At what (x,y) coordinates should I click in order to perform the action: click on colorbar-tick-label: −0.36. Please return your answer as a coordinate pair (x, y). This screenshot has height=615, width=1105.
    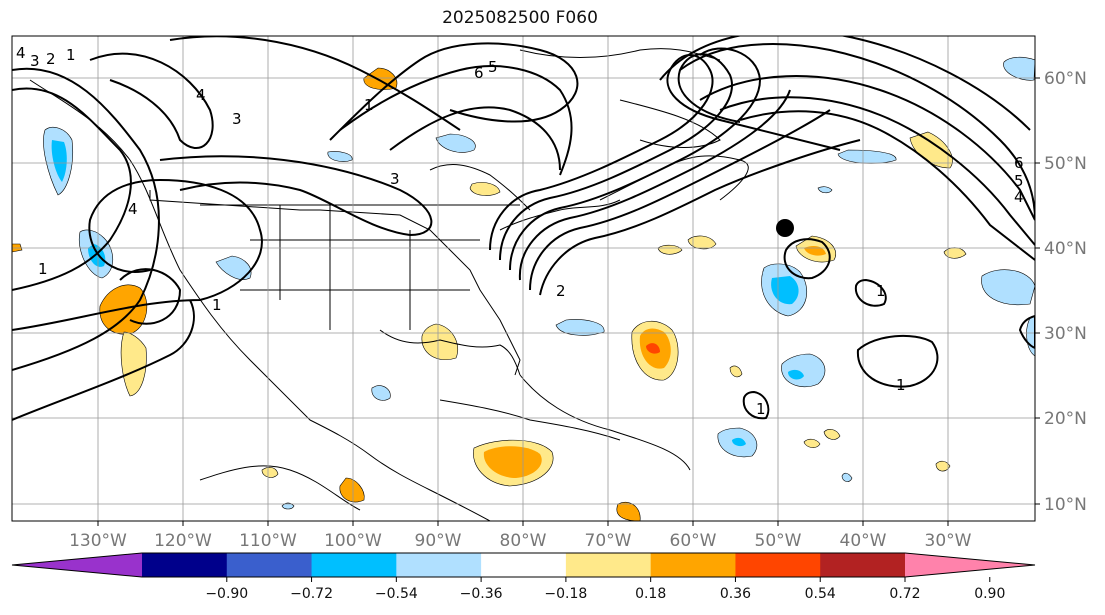
    Looking at the image, I should click on (481, 594).